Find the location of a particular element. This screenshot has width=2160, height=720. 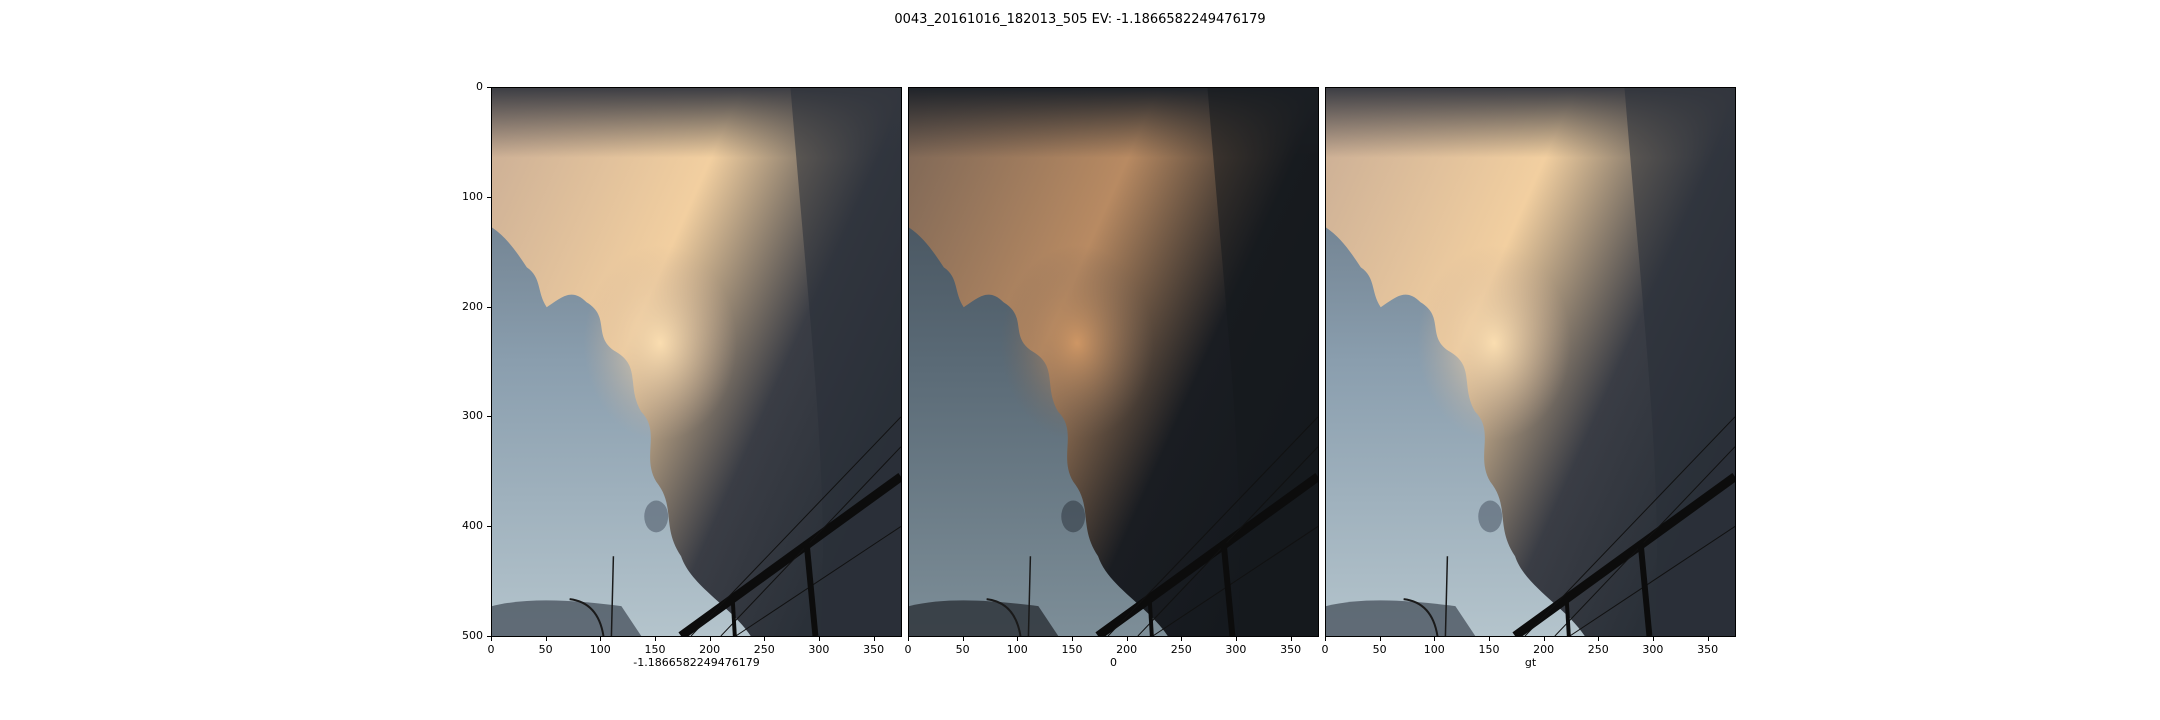

y-tick-label: 400 is located at coordinates (472, 526).